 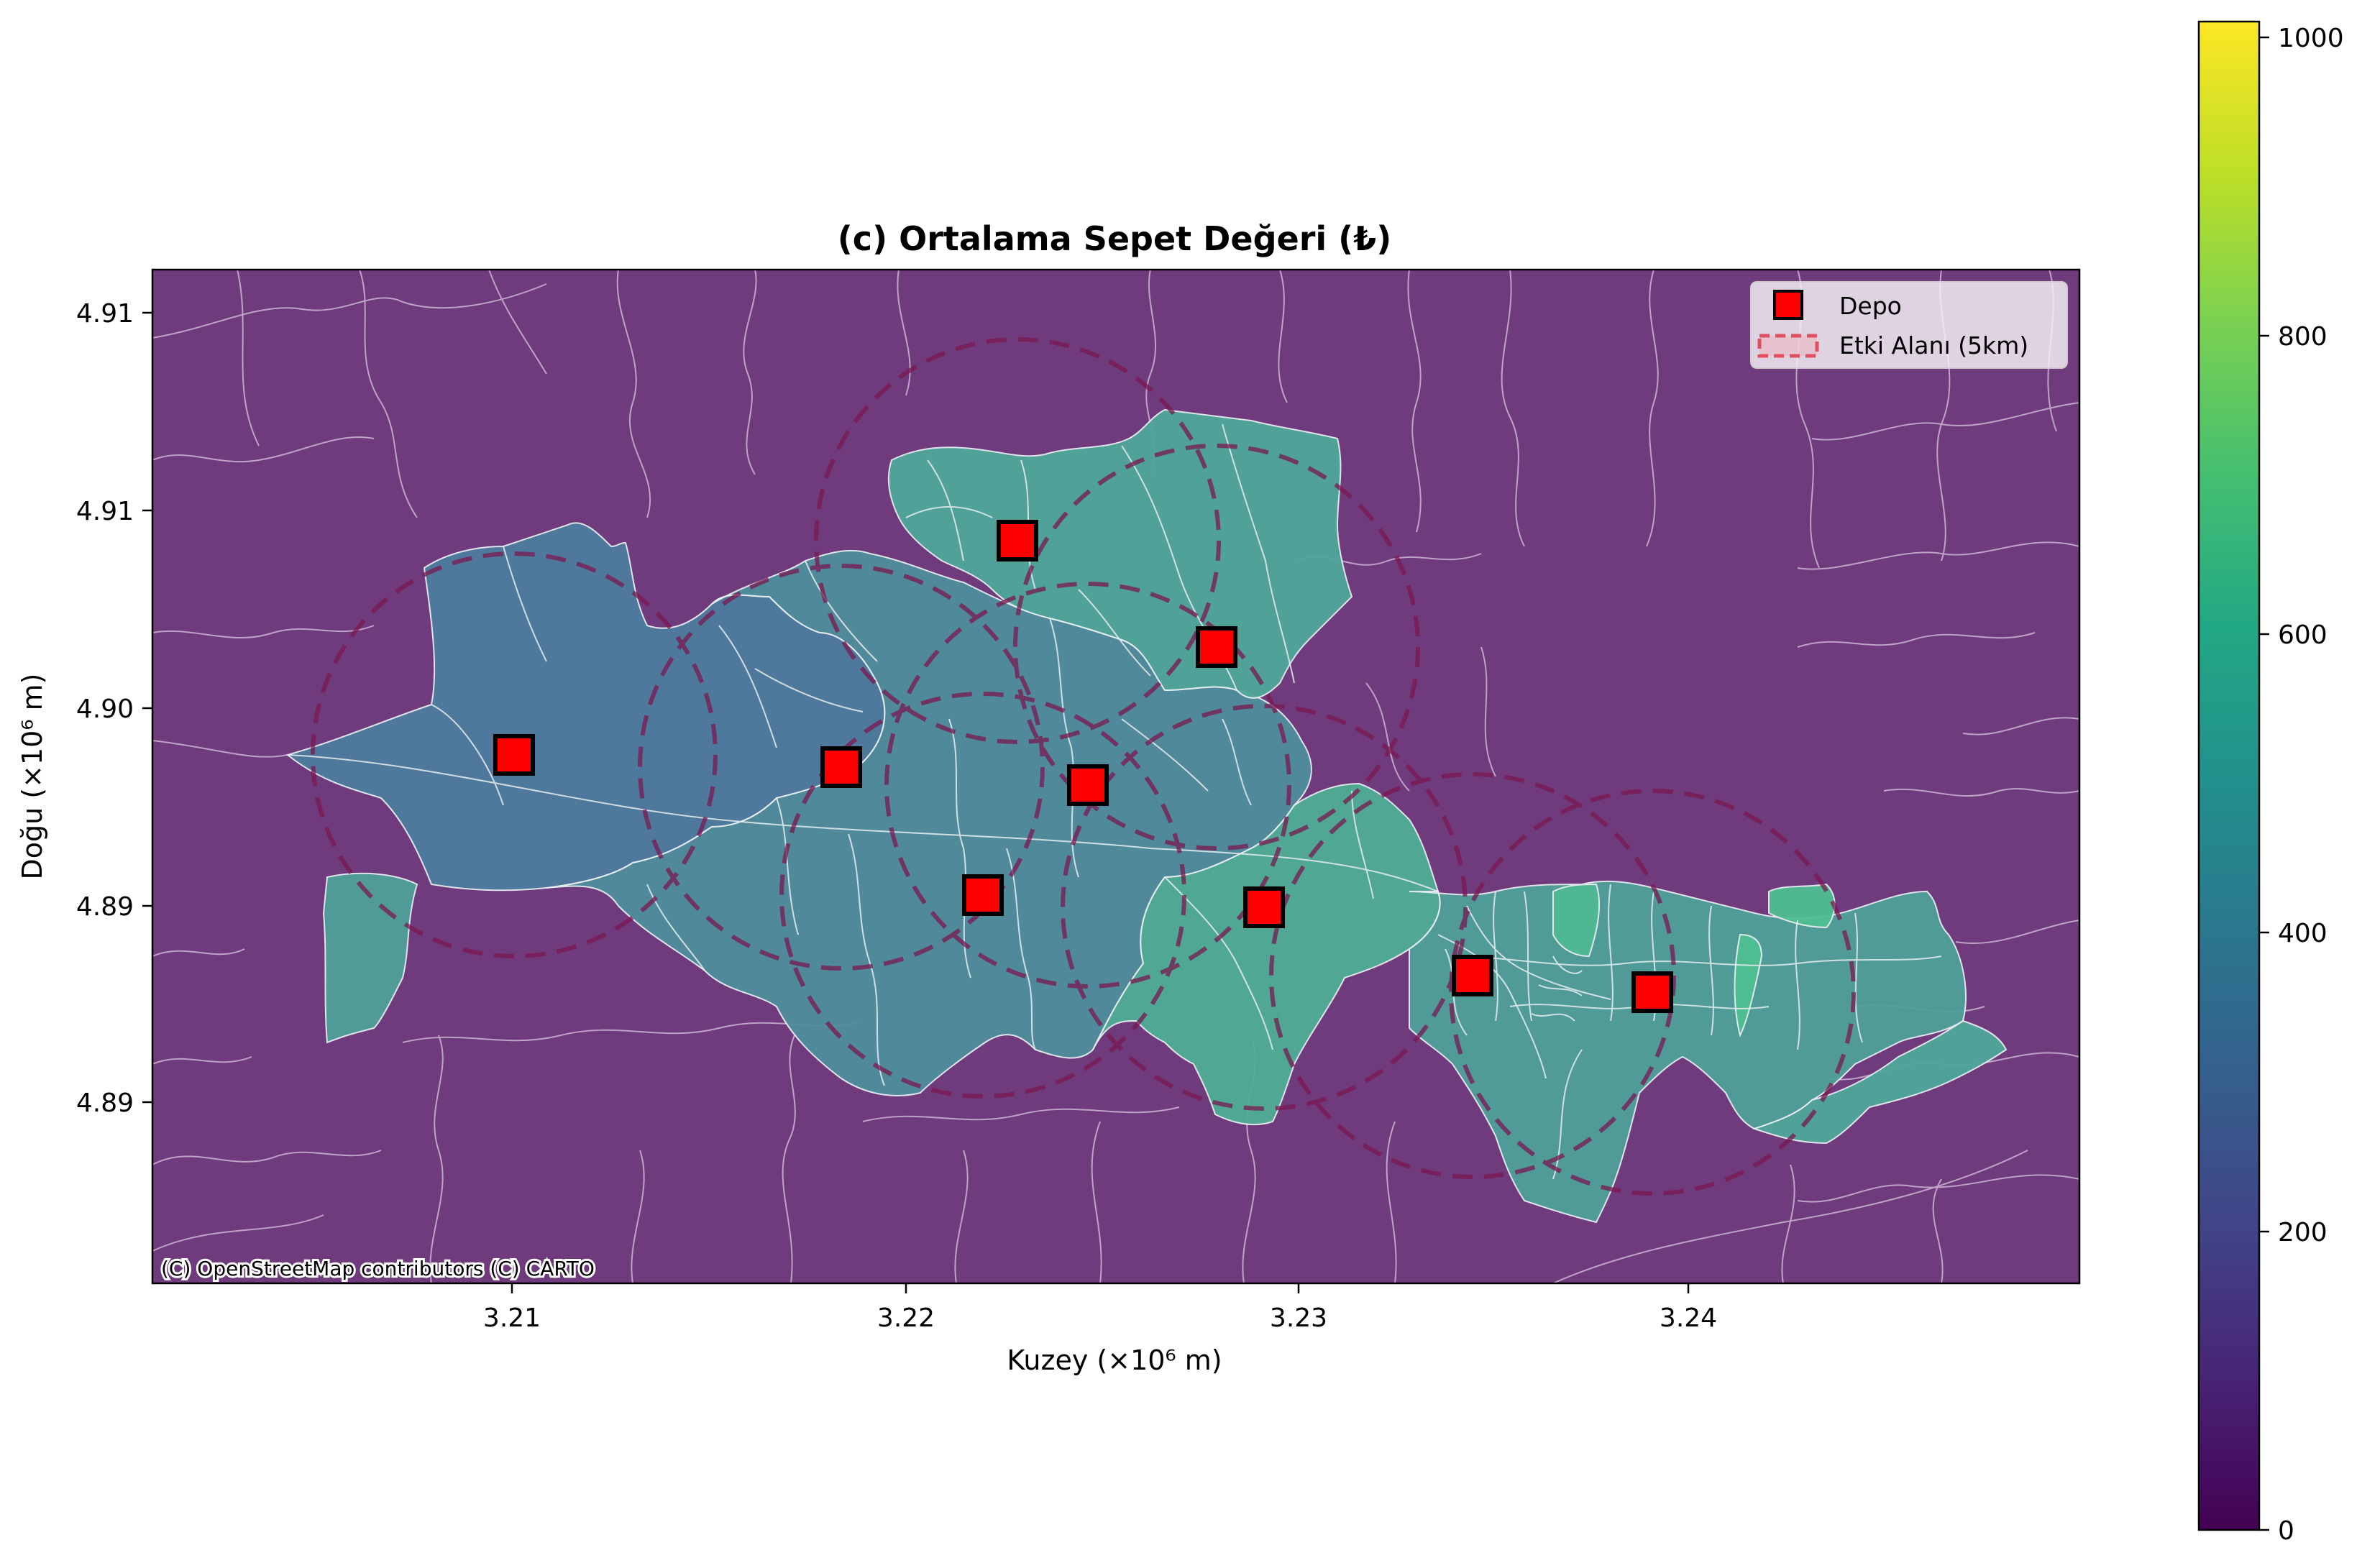 What do you see at coordinates (147, 707) in the screenshot?
I see `y-axis` at bounding box center [147, 707].